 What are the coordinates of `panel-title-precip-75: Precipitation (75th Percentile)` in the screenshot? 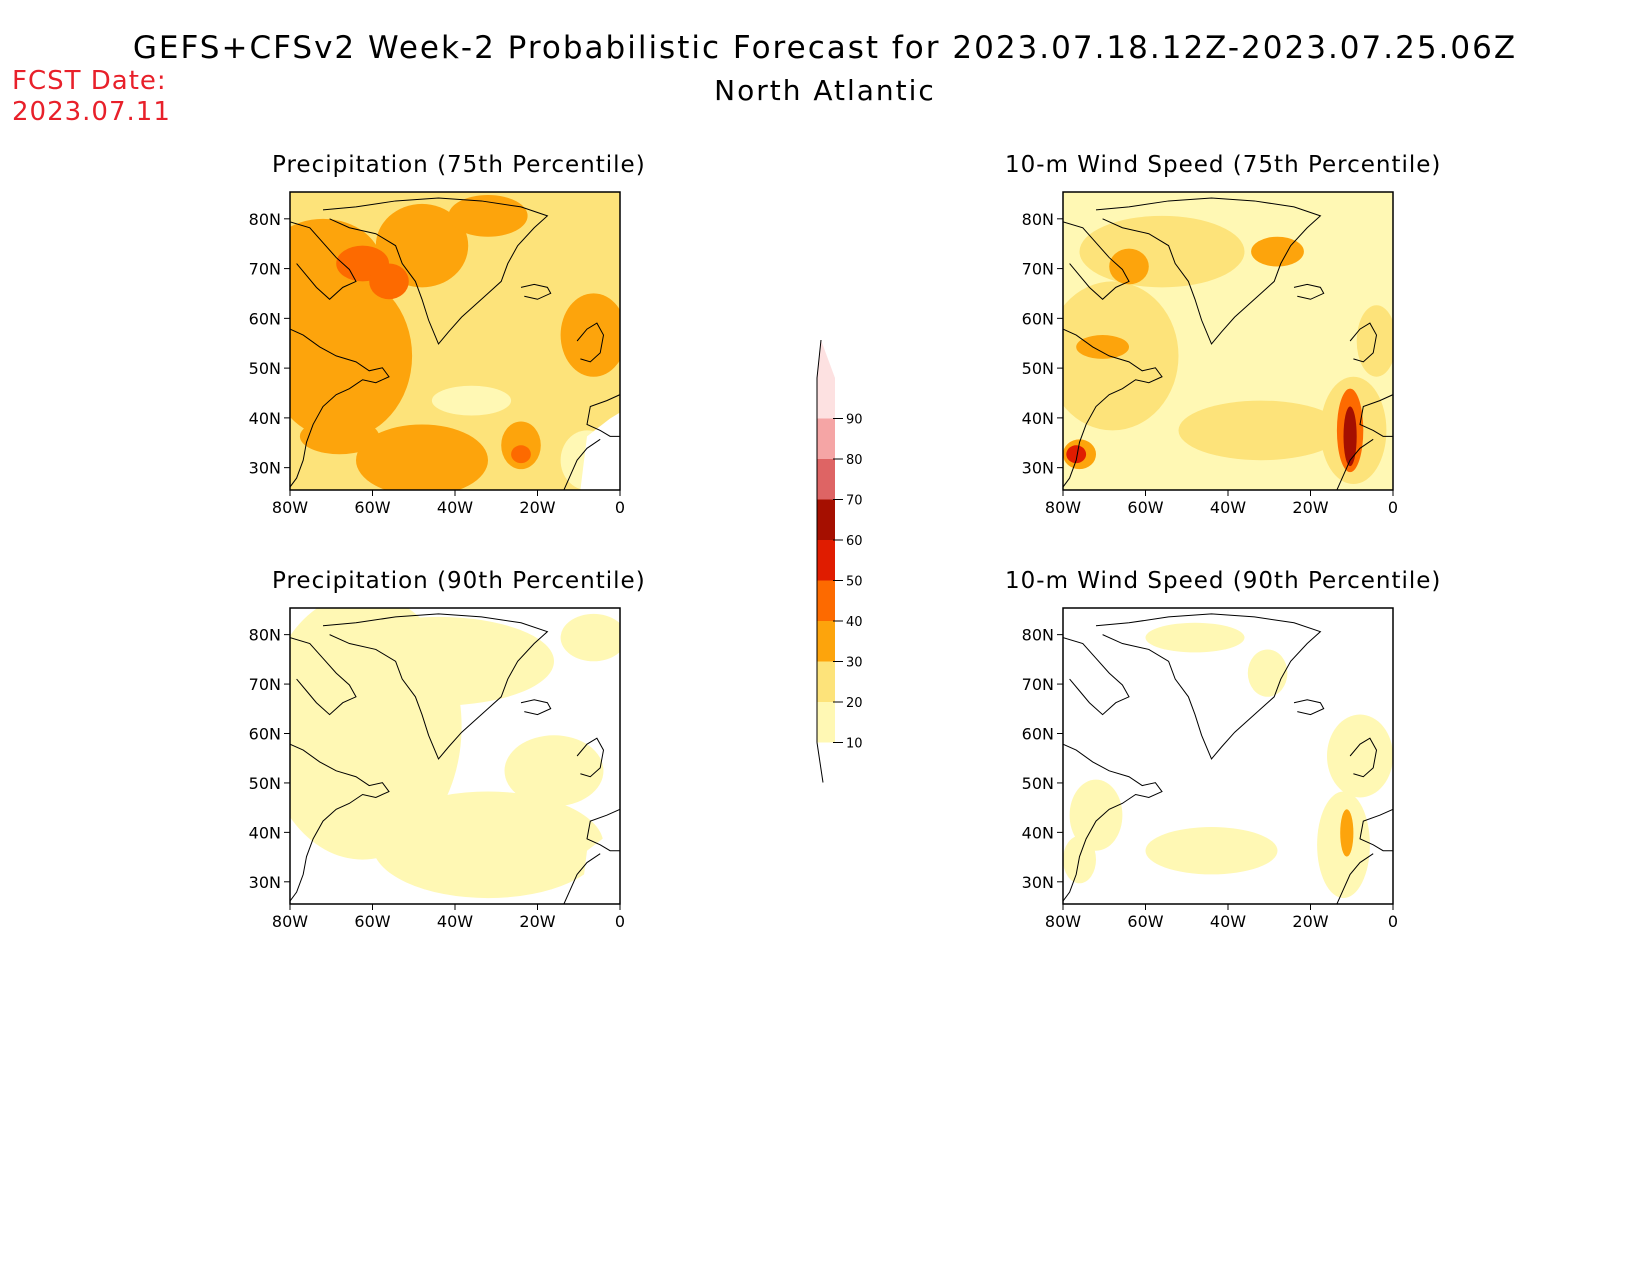 It's located at (459, 165).